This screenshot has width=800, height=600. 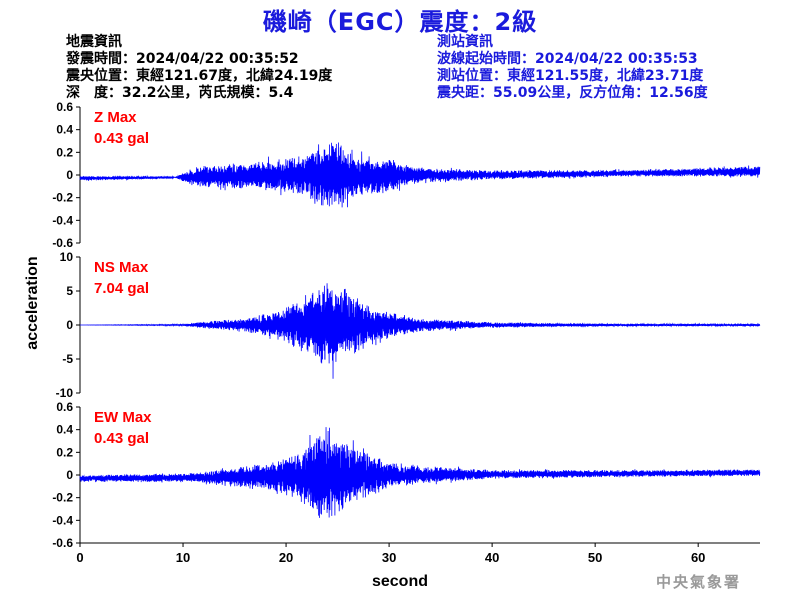 What do you see at coordinates (420, 472) in the screenshot?
I see `waveform-ew` at bounding box center [420, 472].